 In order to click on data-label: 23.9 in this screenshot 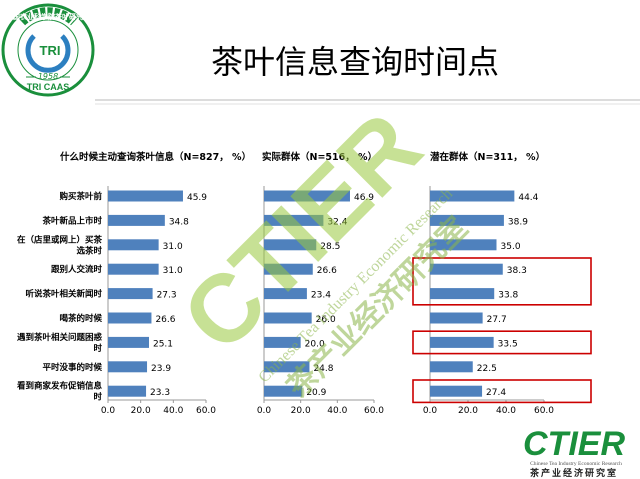, I will do `click(161, 369)`.